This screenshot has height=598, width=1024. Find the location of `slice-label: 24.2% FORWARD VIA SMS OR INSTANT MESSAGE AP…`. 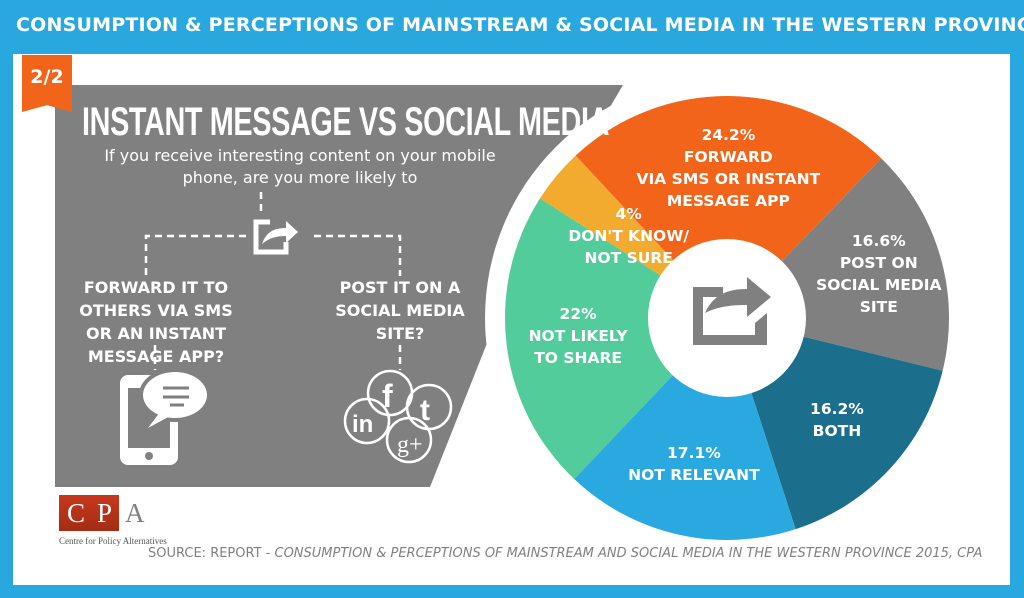

slice-label: 24.2% FORWARD VIA SMS OR INSTANT MESSAGE AP… is located at coordinates (729, 168).